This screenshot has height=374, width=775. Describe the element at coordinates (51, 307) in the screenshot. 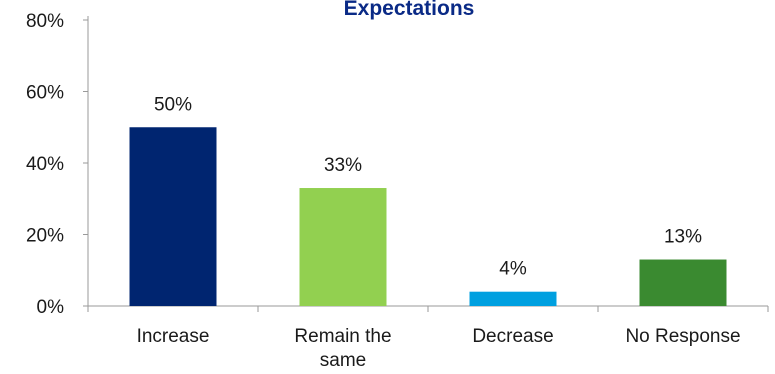

I see `y-tick-label: 0%` at that location.